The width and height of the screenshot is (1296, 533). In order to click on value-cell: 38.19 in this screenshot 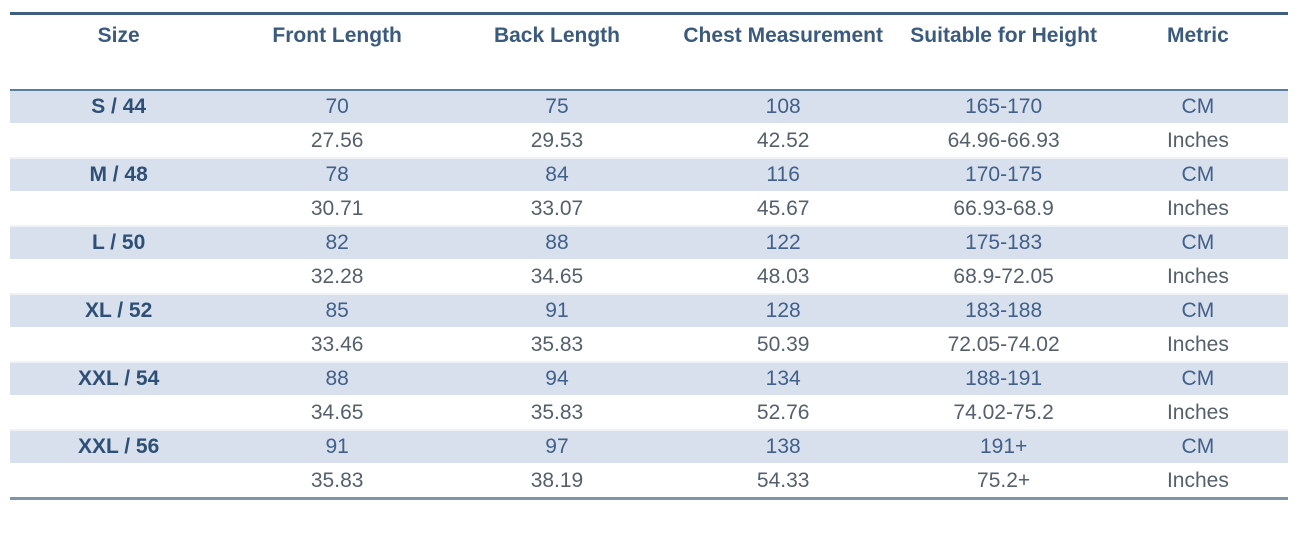, I will do `click(557, 482)`.